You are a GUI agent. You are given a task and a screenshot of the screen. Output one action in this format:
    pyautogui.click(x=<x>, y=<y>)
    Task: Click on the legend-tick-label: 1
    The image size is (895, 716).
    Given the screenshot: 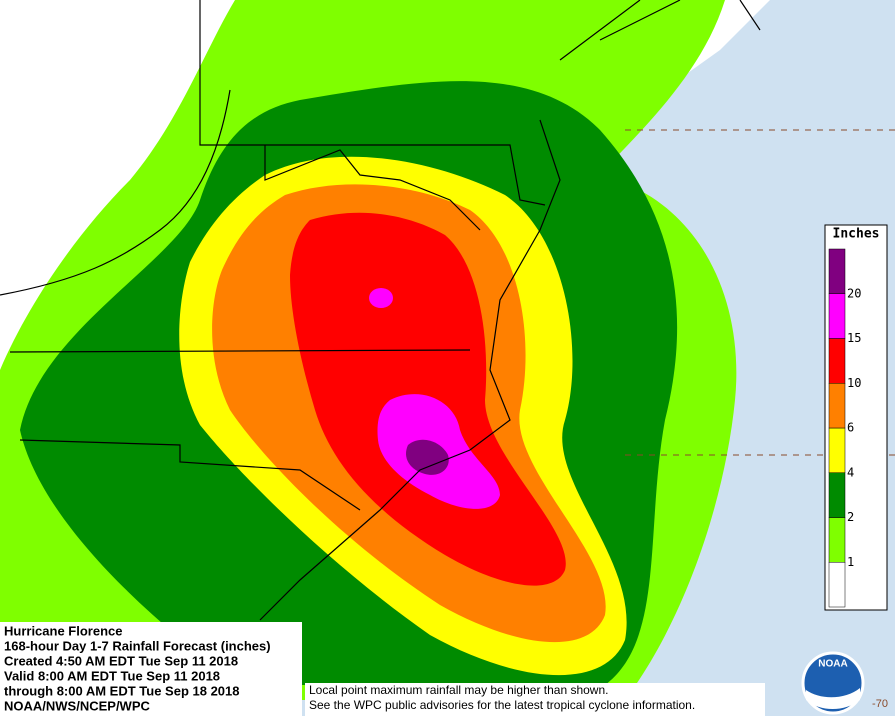 What is the action you would take?
    pyautogui.click(x=850, y=562)
    